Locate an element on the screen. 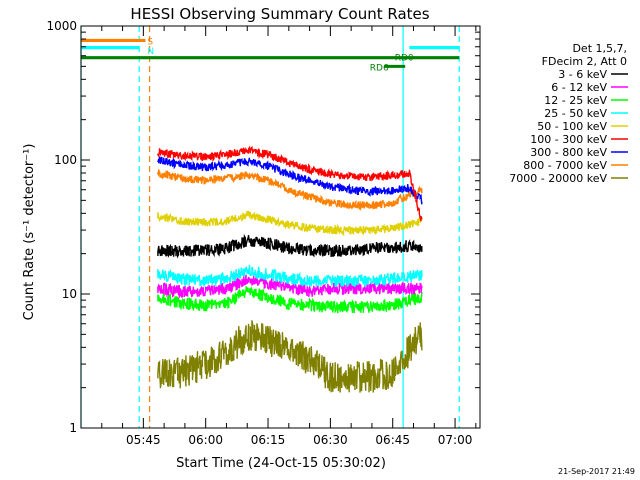 The image size is (640, 480). x-axis-label: Start Time (24-Oct-15 05:30:02) is located at coordinates (281, 463).